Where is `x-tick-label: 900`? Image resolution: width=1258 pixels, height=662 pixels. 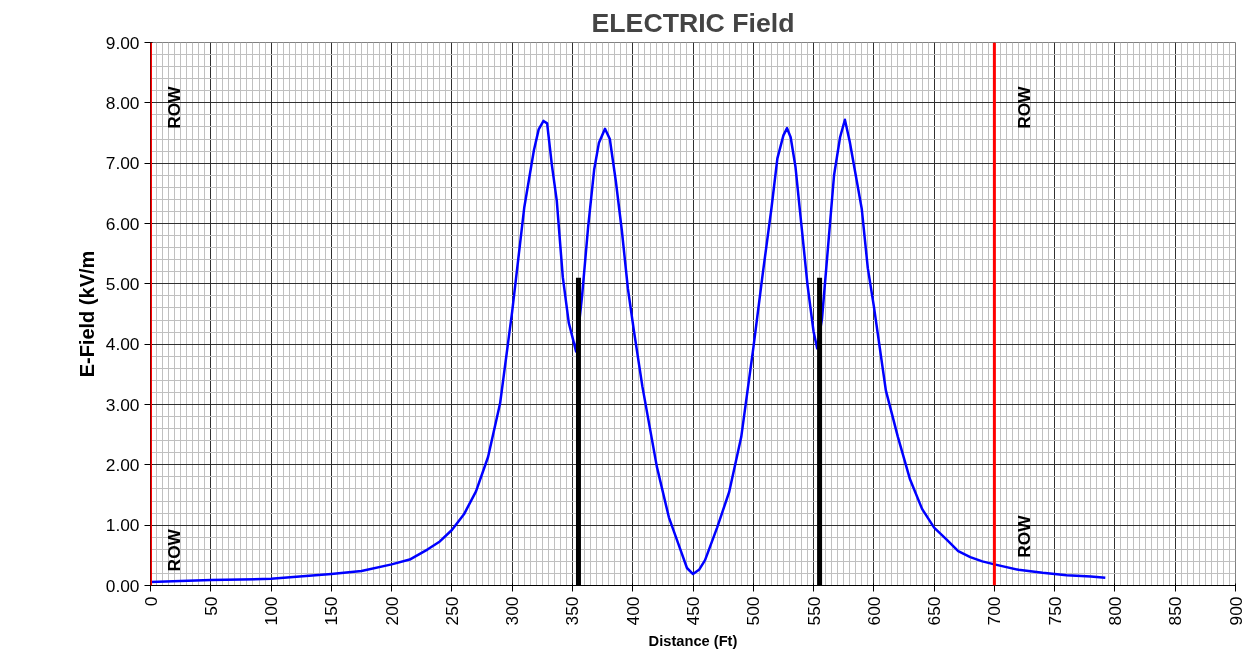 x-tick-label: 900 is located at coordinates (1235, 611).